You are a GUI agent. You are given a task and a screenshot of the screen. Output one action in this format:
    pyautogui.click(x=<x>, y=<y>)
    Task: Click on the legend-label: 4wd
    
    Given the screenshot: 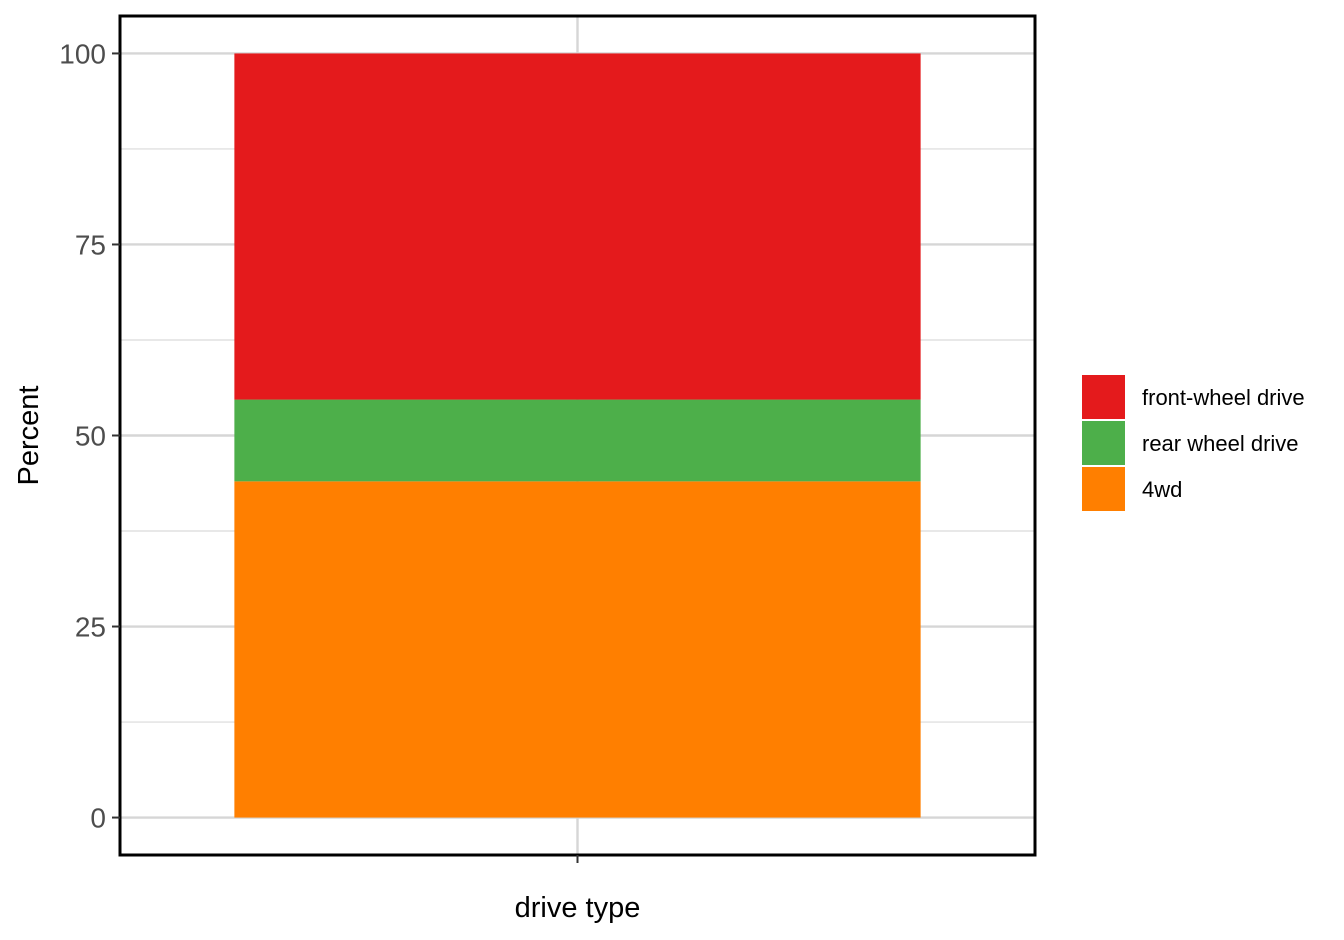 What is the action you would take?
    pyautogui.click(x=1162, y=489)
    